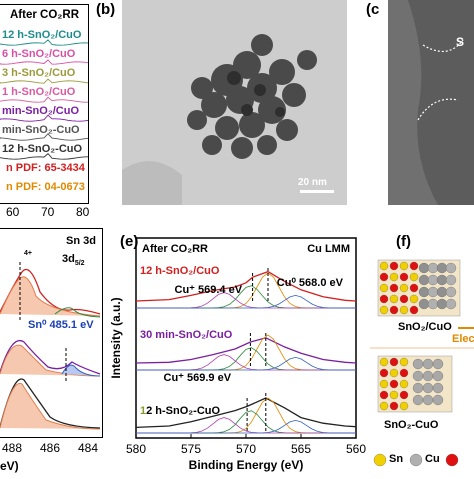 The height and width of the screenshot is (479, 474). What do you see at coordinates (198, 378) in the screenshot?
I see `panel-e-annotation-2: Cu⁺ 569.9 eV` at bounding box center [198, 378].